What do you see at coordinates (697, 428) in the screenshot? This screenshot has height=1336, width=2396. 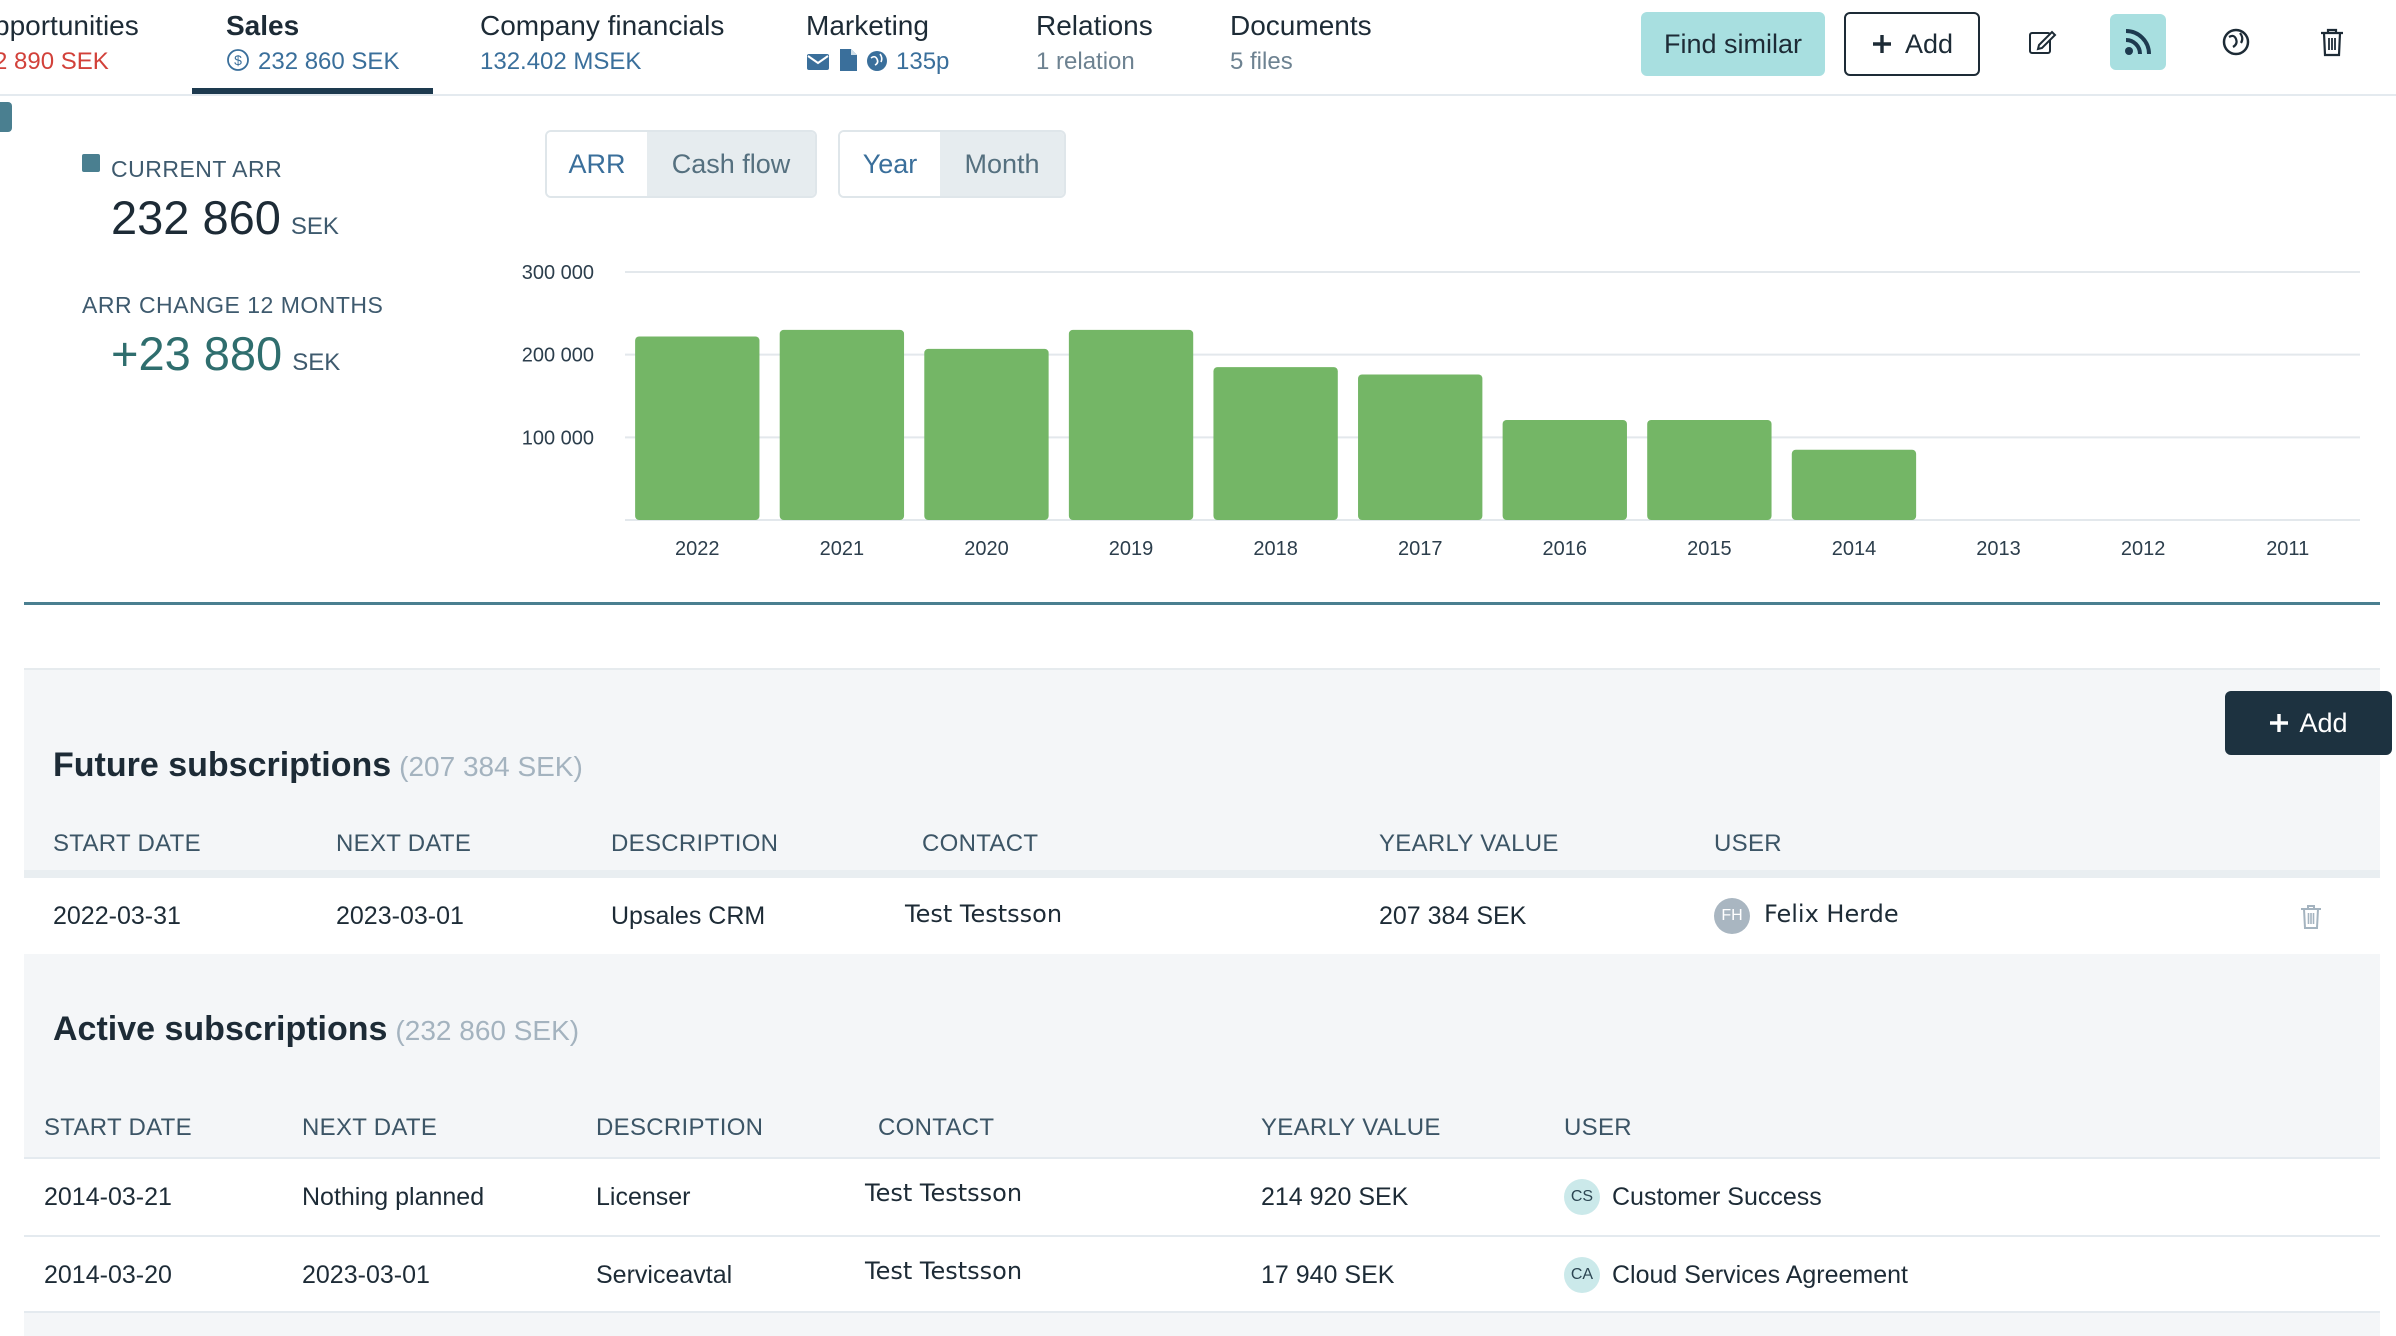 I see `bar-2022` at bounding box center [697, 428].